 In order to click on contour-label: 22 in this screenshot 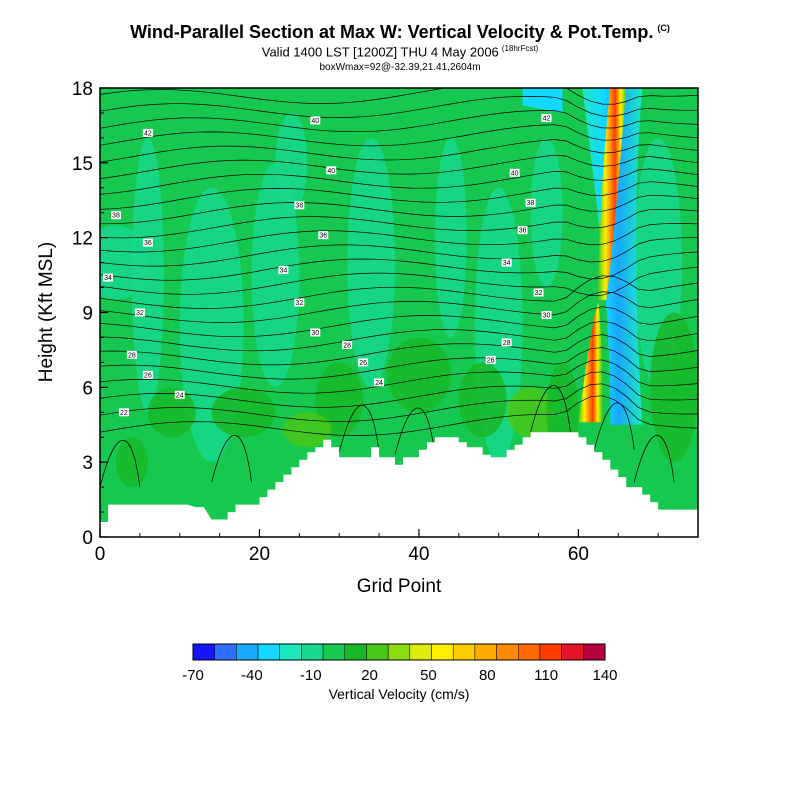, I will do `click(123, 412)`.